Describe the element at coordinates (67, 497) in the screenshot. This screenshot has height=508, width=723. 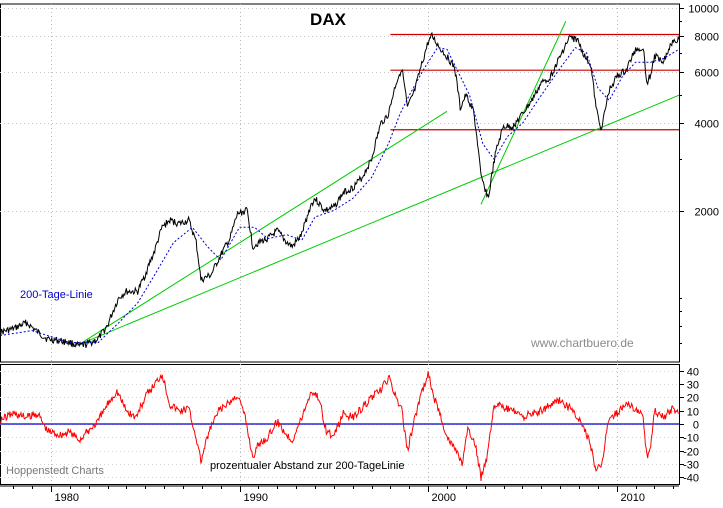
I see `x-tick-label: 1980` at that location.